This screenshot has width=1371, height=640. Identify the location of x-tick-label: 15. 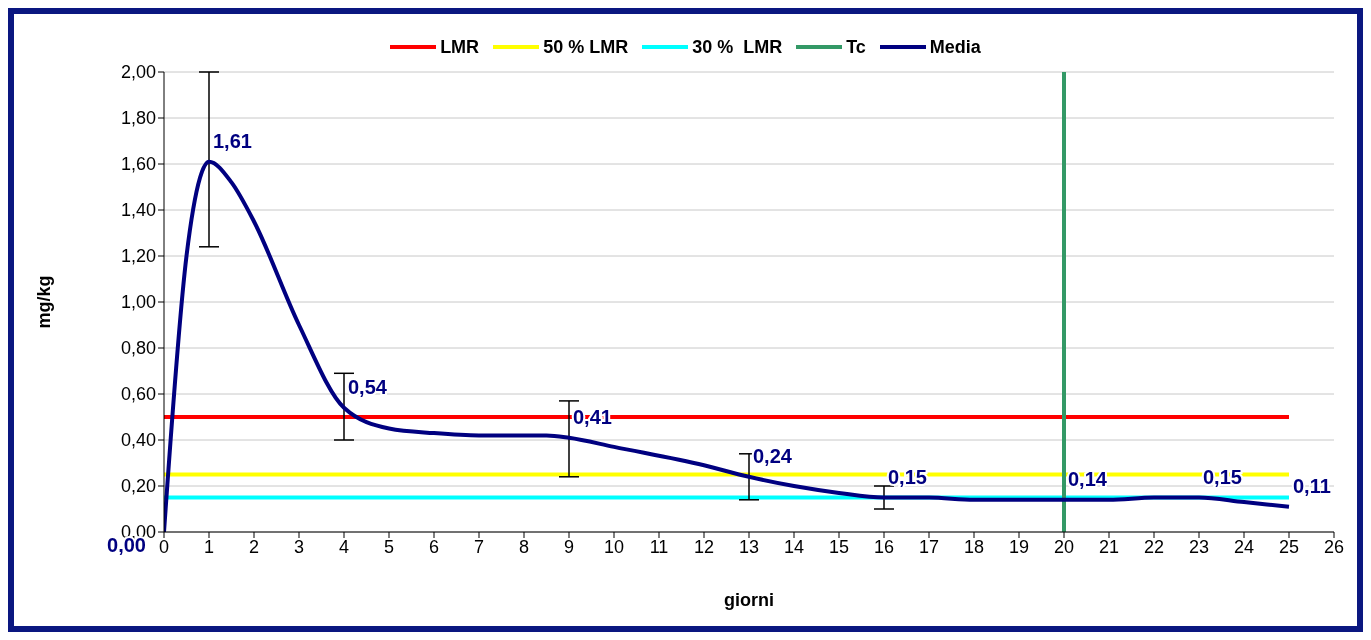
(839, 546).